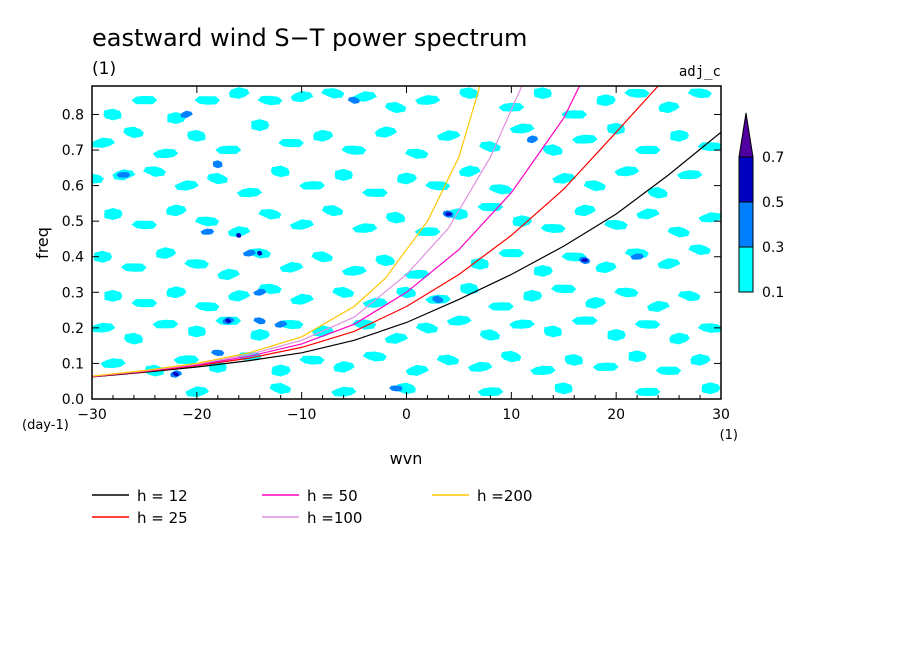 The image size is (904, 654). I want to click on x-tick-label: −20, so click(197, 415).